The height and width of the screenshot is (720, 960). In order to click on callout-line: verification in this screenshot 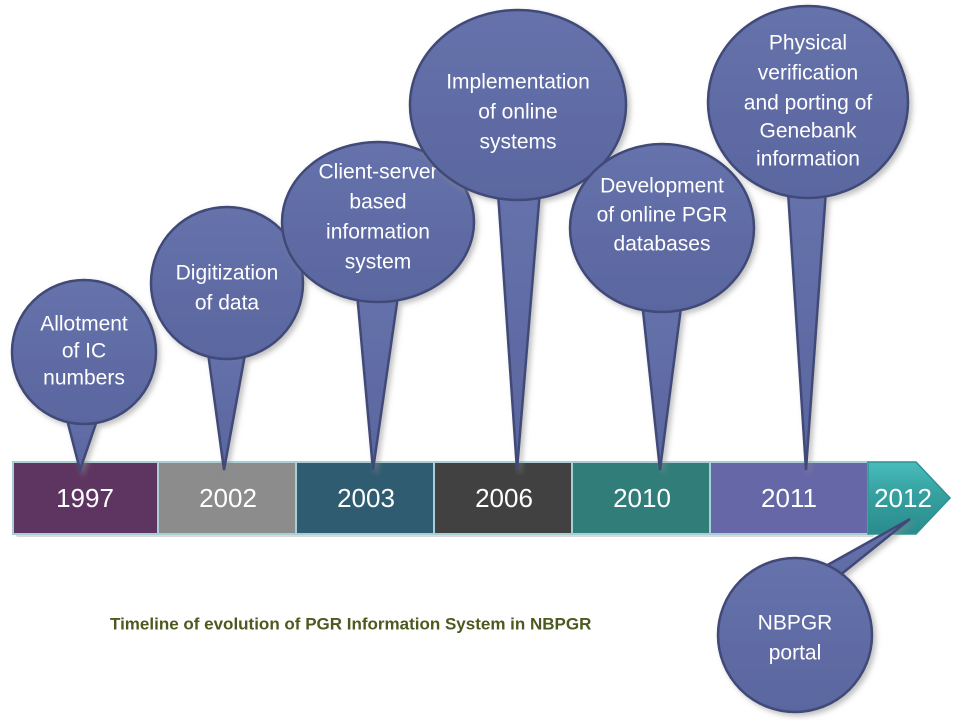, I will do `click(808, 73)`.